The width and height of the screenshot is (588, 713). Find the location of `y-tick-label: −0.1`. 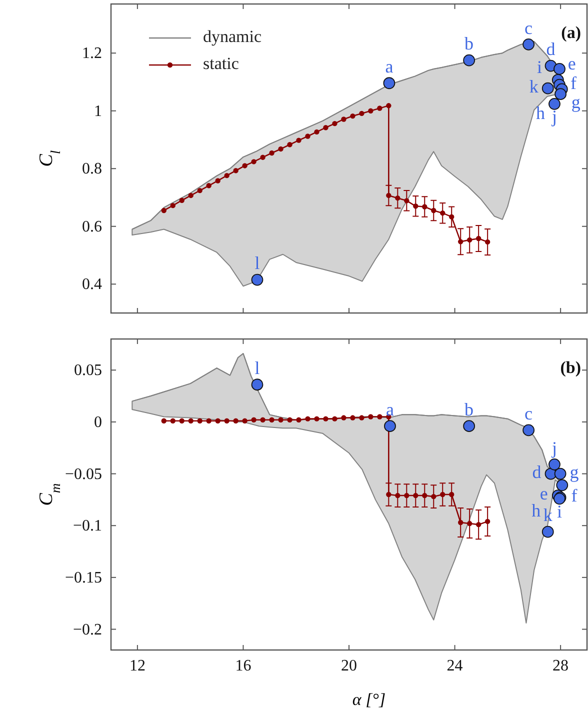

y-tick-label: −0.1 is located at coordinates (87, 526).